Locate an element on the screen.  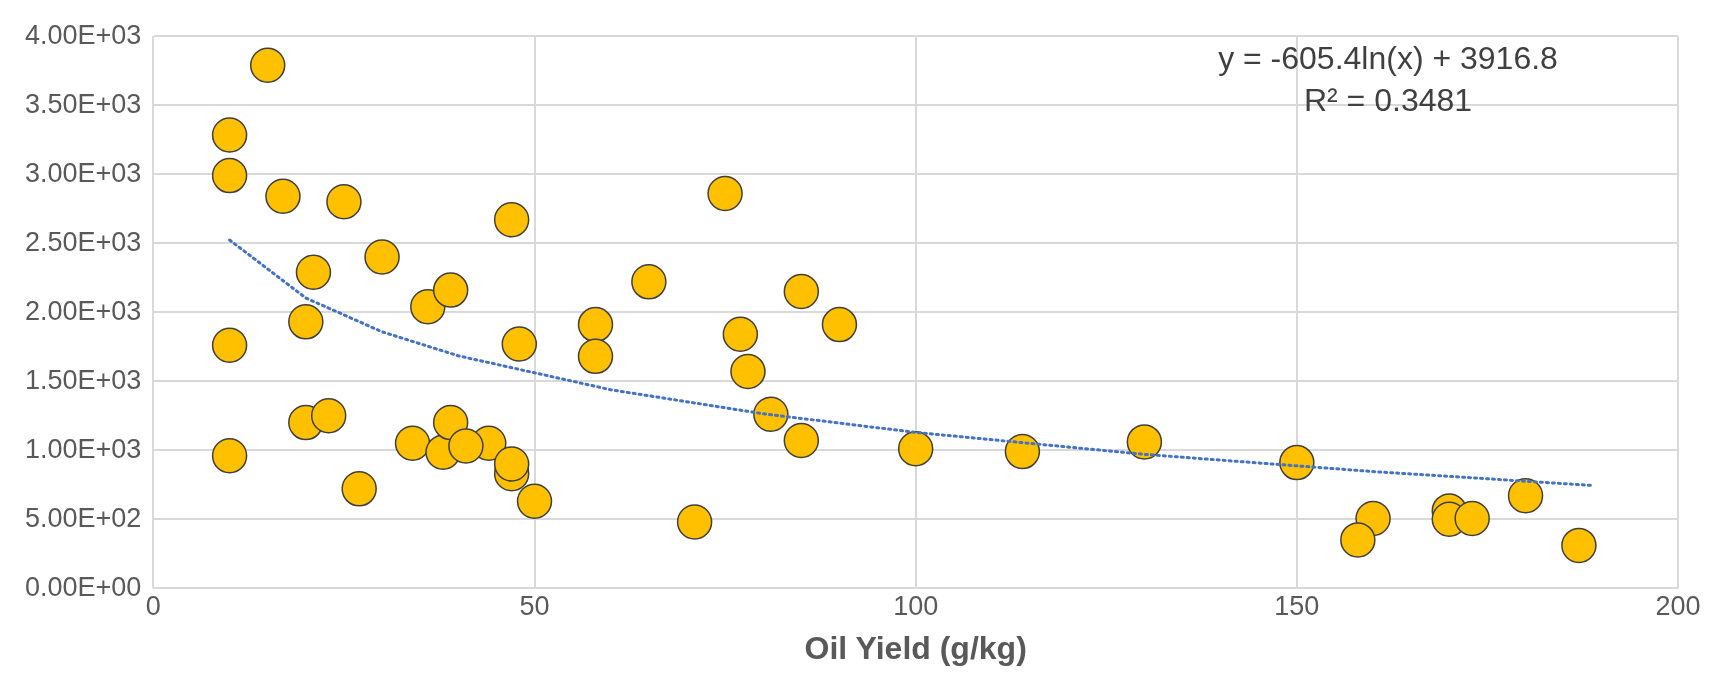
y-tick-label: 5.00E+02 is located at coordinates (83, 517).